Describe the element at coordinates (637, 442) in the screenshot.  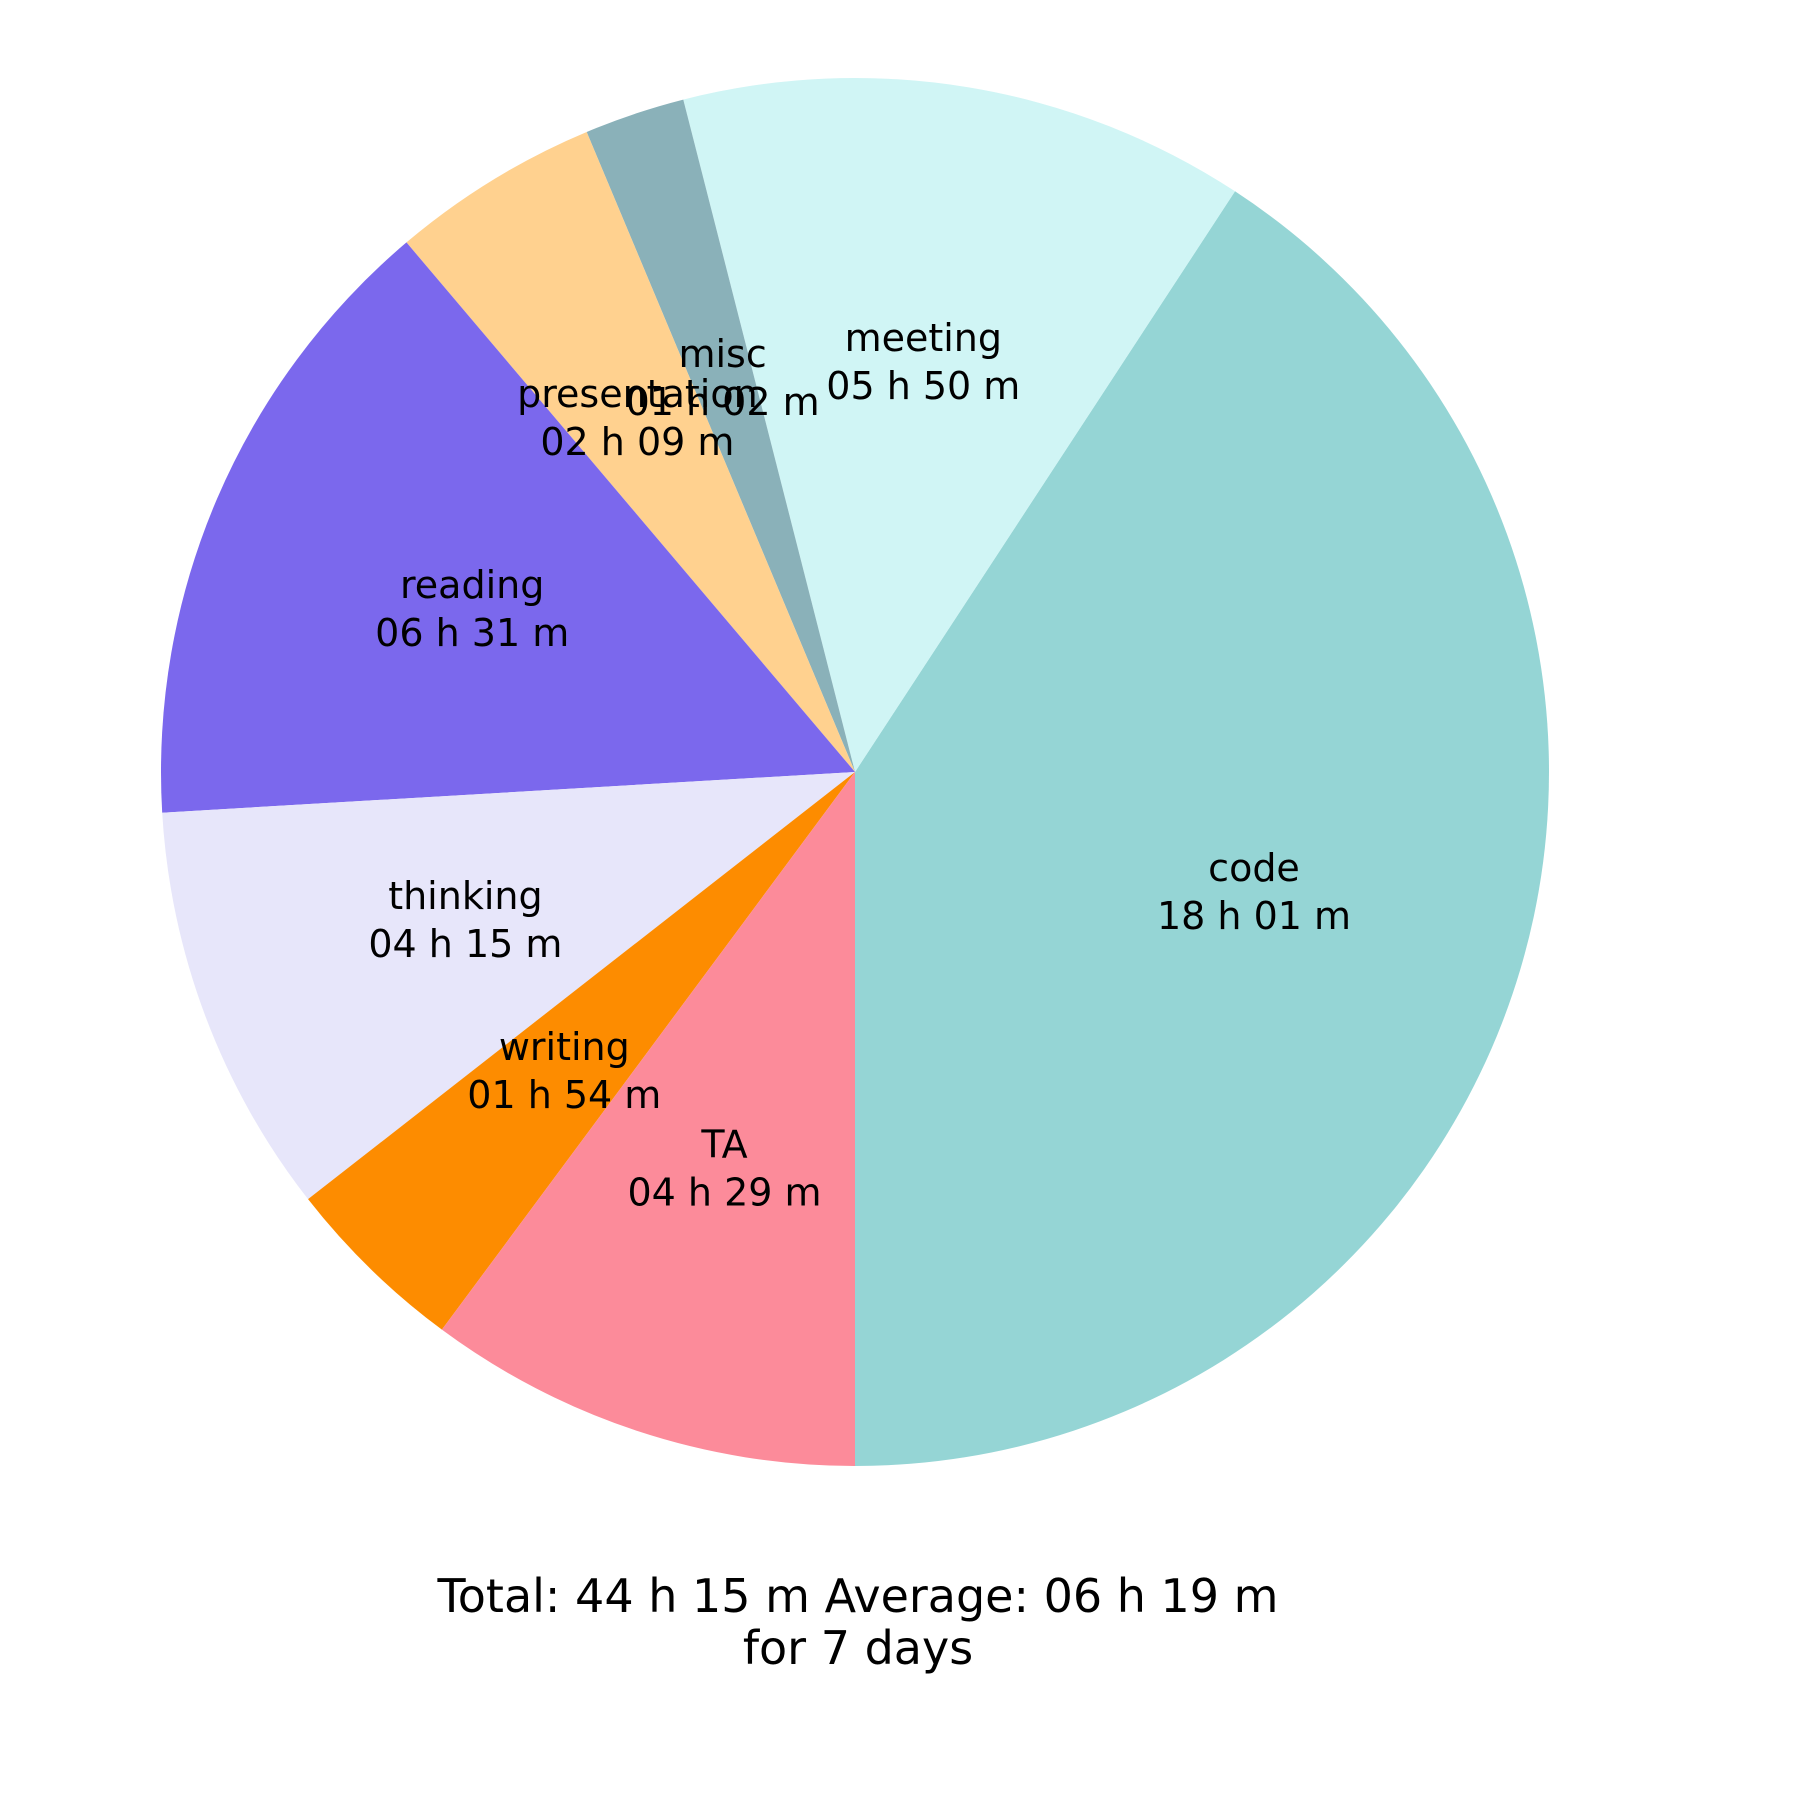
I see `slice-value: 02 h 09 m` at that location.